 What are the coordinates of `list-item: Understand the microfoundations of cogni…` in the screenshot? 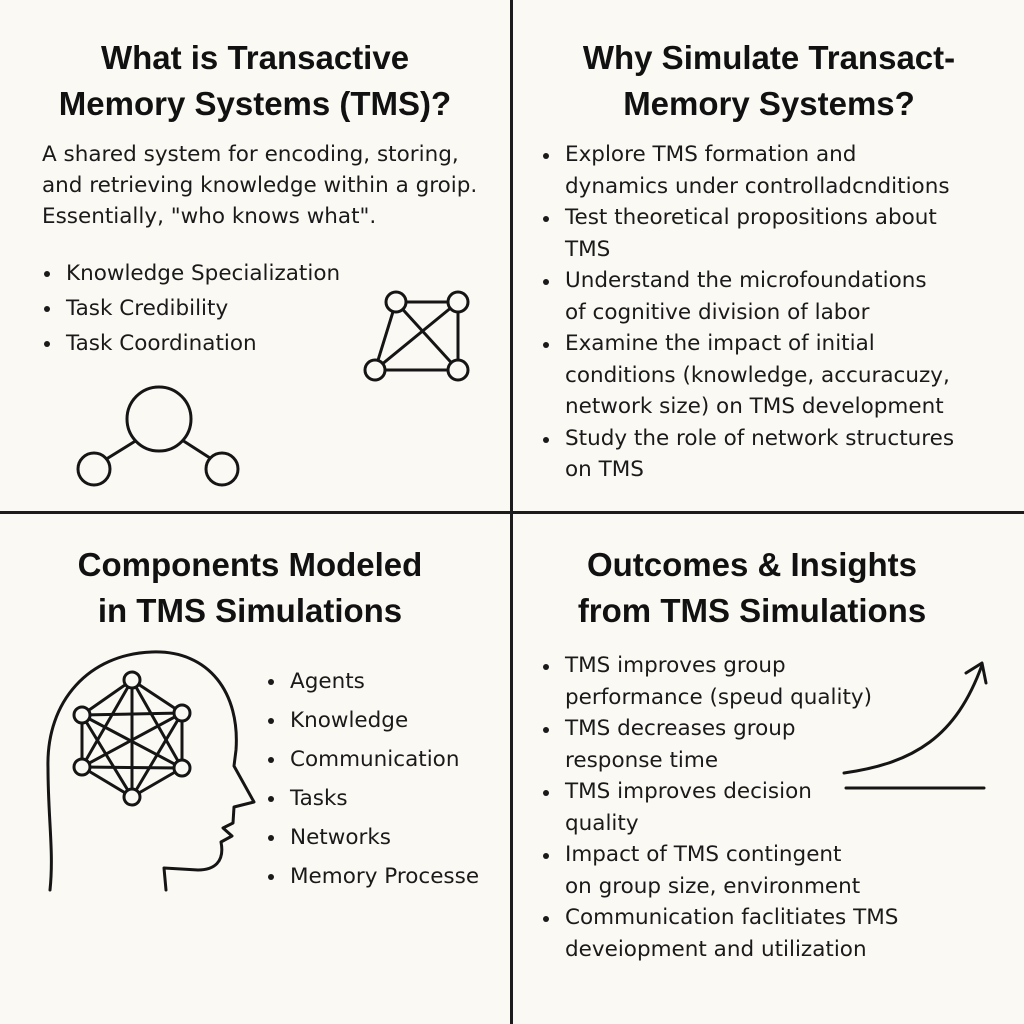 It's located at (747, 296).